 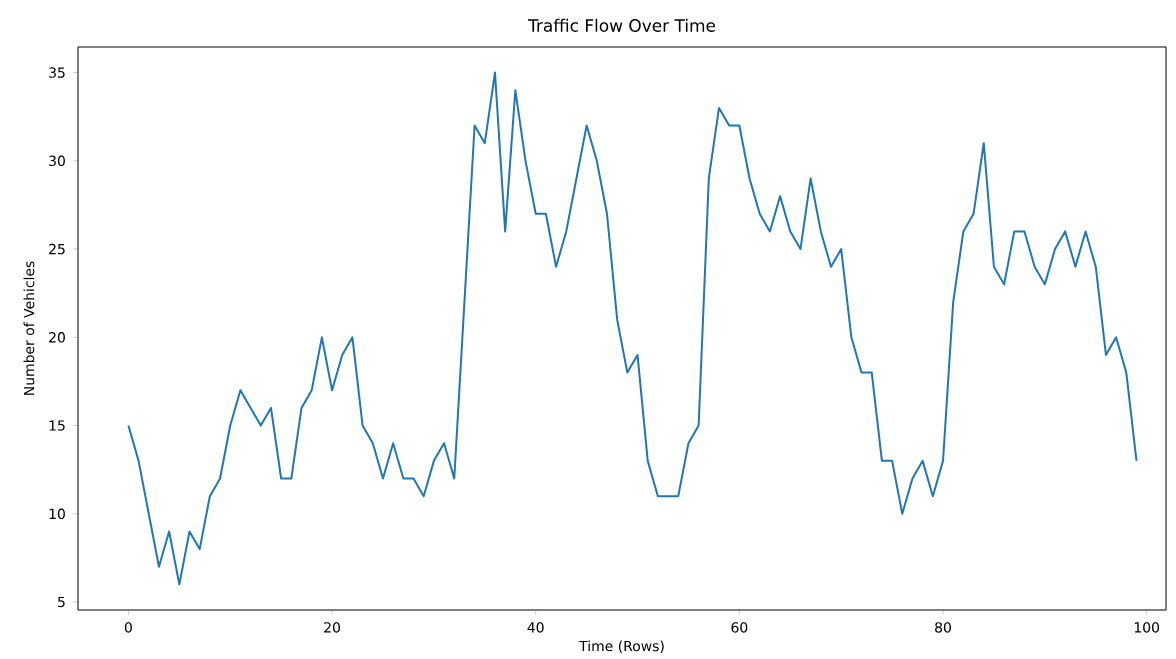 I want to click on y-tick-label: 5, so click(x=61, y=602).